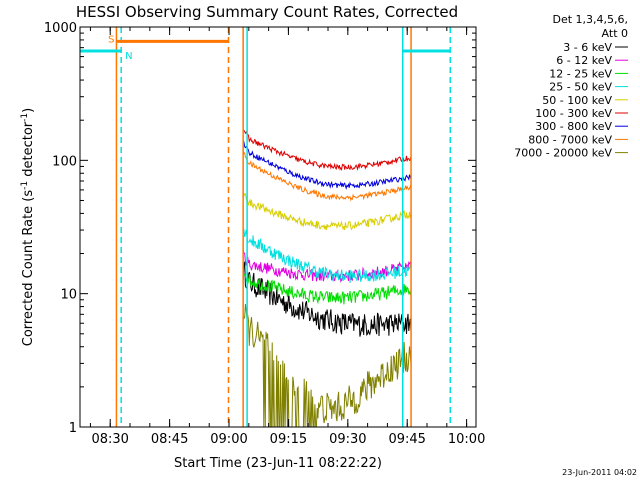  Describe the element at coordinates (466, 439) in the screenshot. I see `x-tick-label: 10:00` at that location.